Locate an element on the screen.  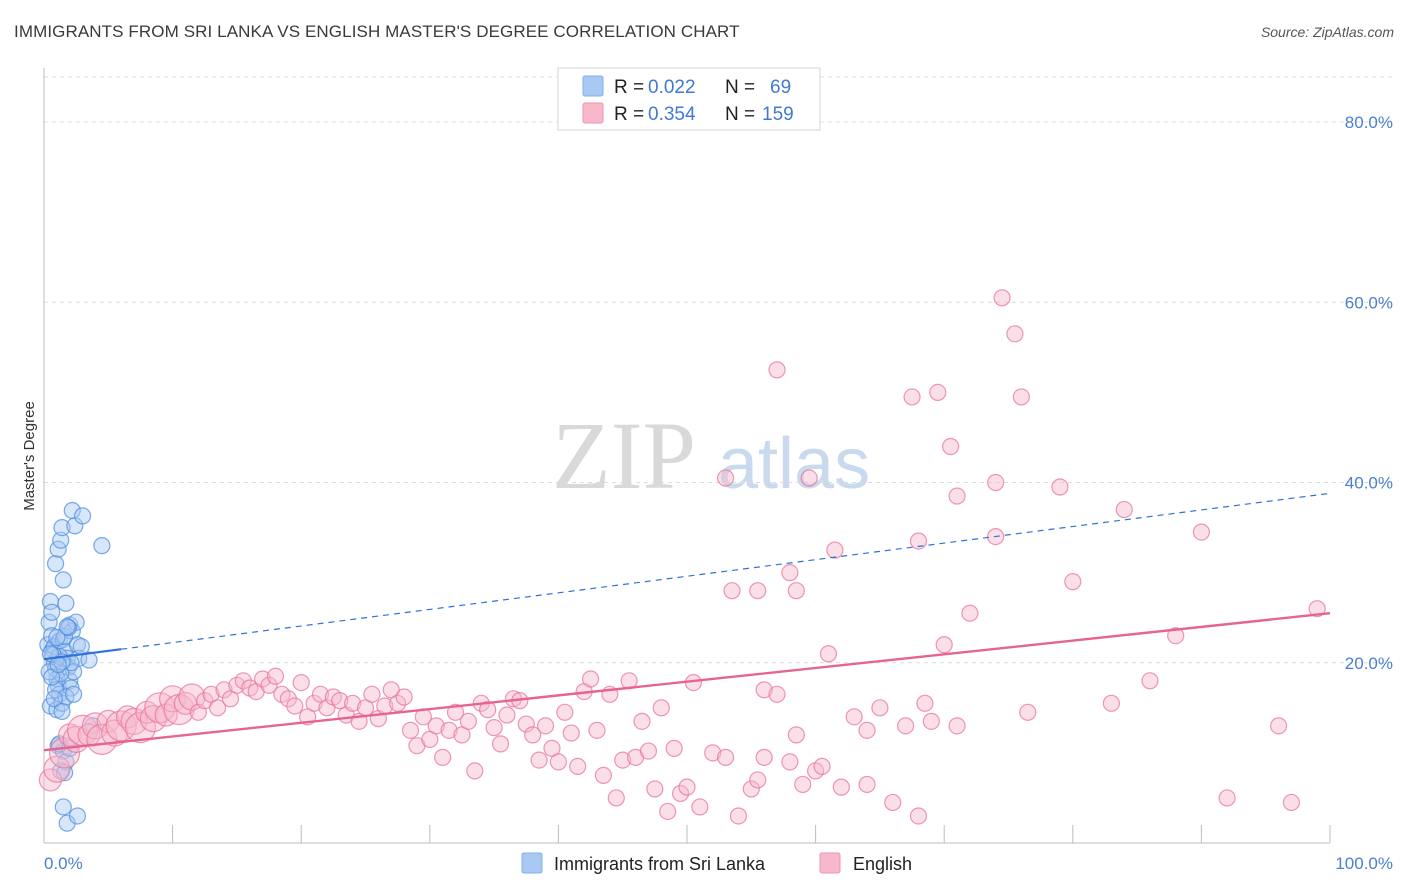
y-tick-label: 80.0% is located at coordinates (1369, 122).